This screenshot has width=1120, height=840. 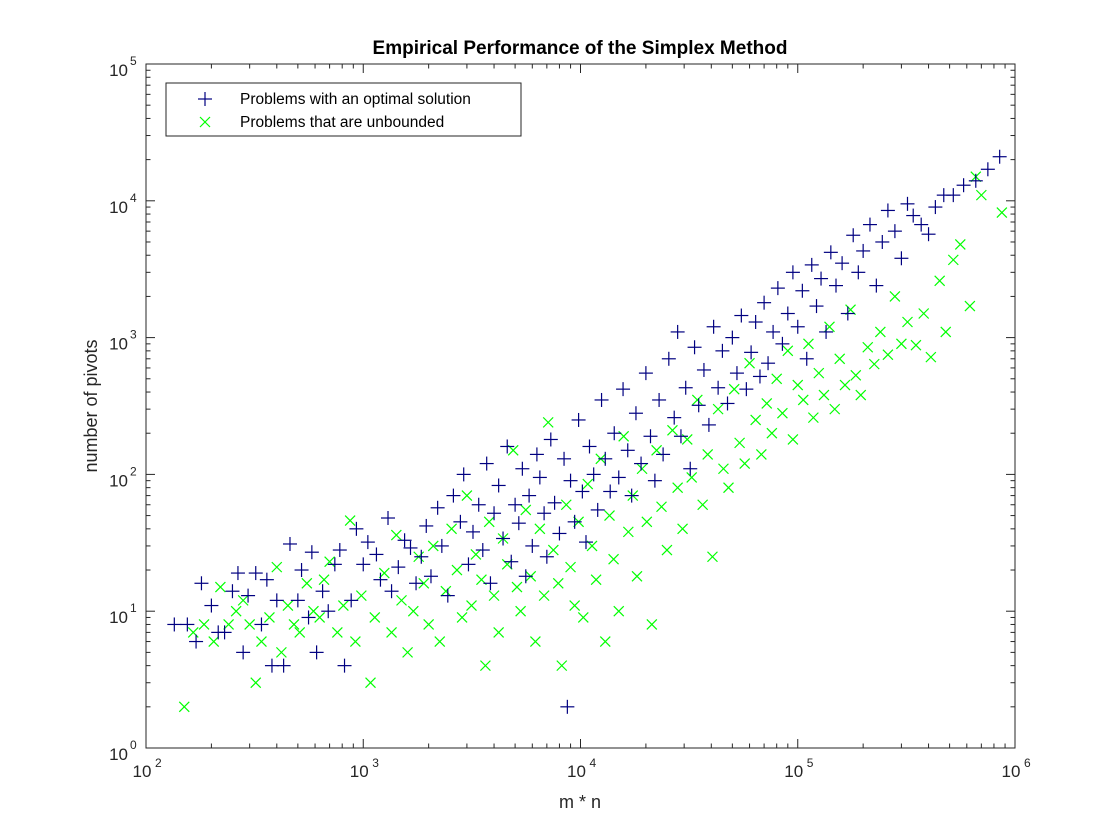 I want to click on y-axis-label: number of pivots, so click(x=91, y=405).